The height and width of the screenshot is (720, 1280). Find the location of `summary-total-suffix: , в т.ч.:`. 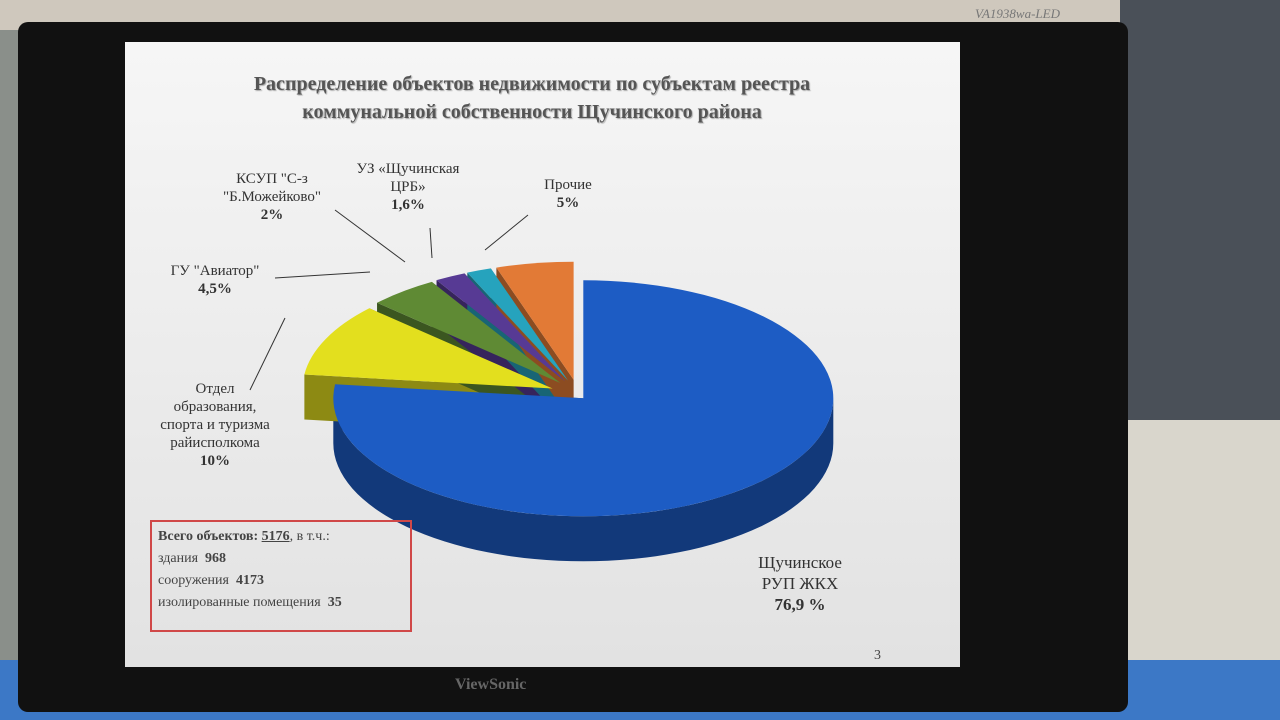

summary-total-suffix: , в т.ч.: is located at coordinates (309, 536).